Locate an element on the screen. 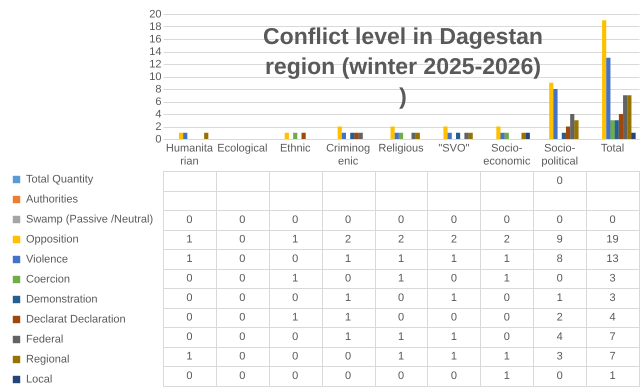 Image resolution: width=643 pixels, height=392 pixels. x-tick-label: Total is located at coordinates (612, 148).